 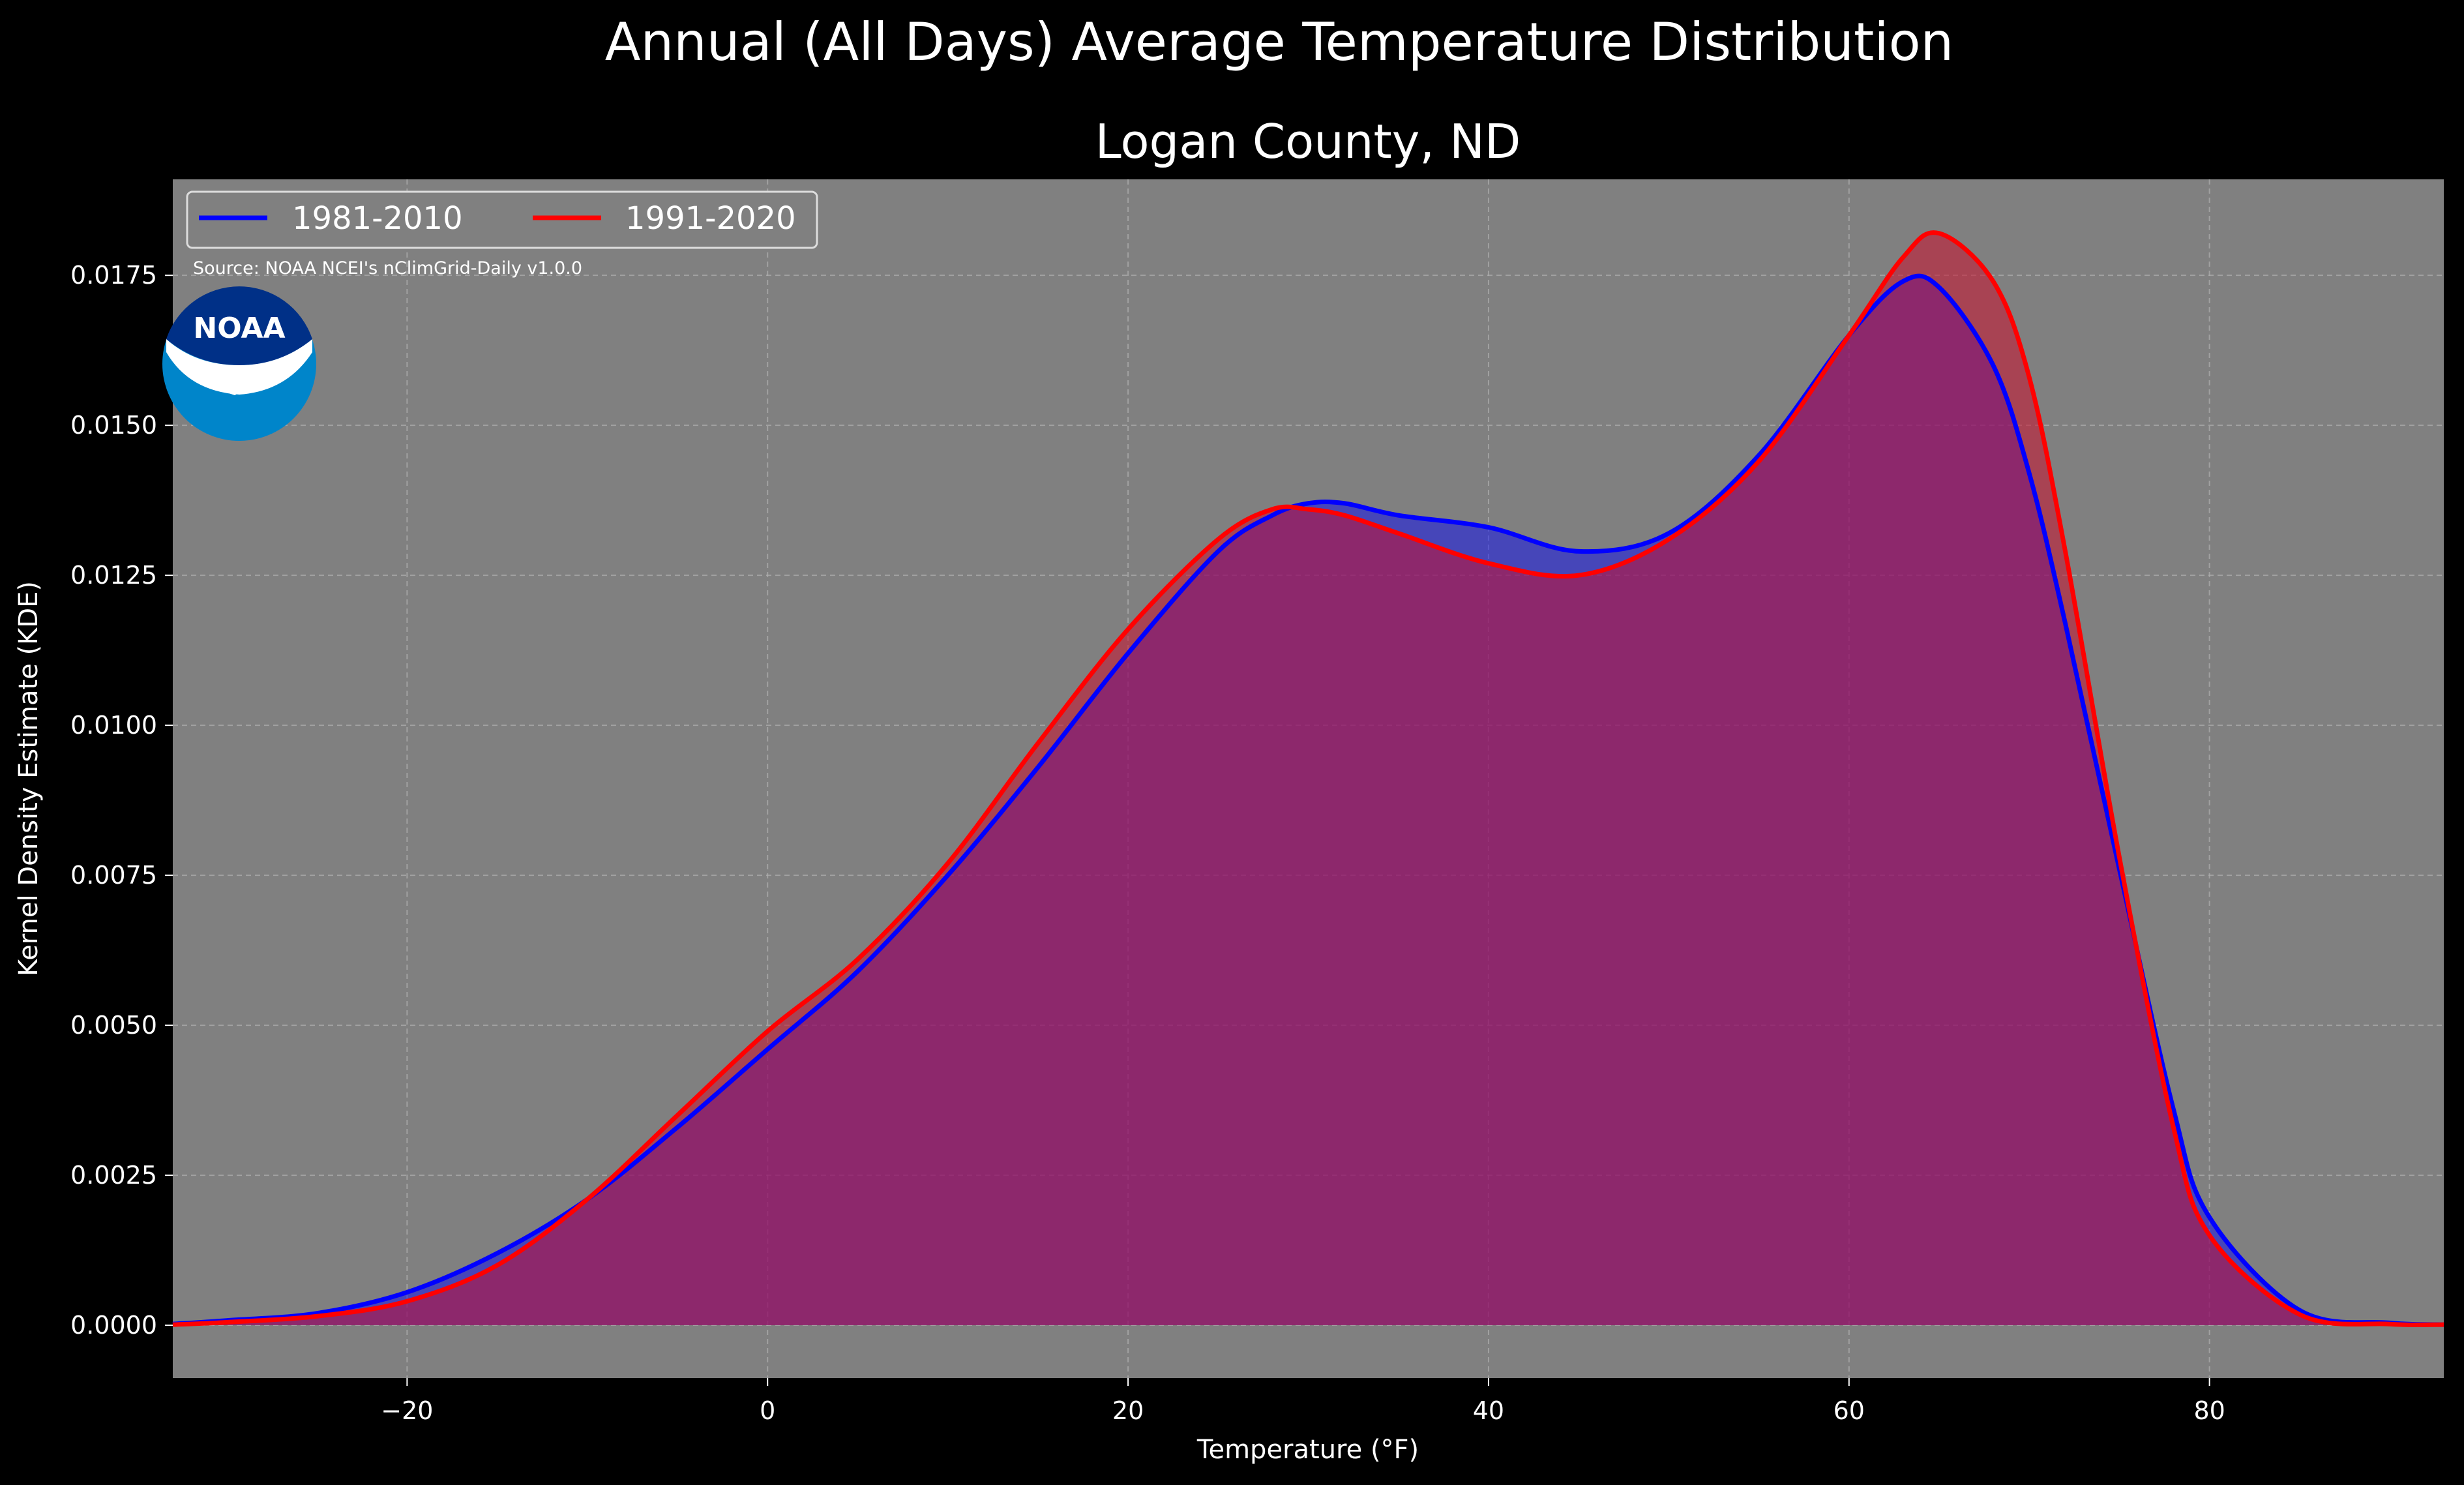 I want to click on y-tick-label: 0.0125, so click(x=113, y=575).